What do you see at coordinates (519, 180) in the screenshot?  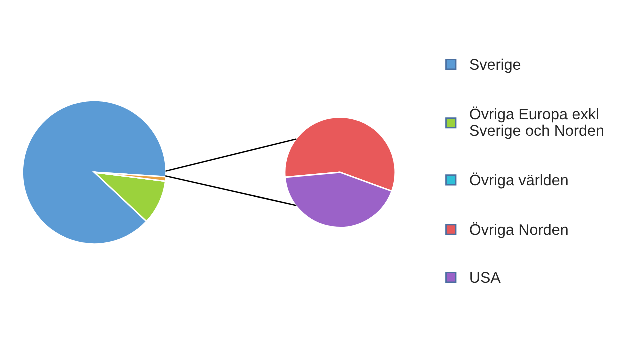 I see `legend-label: Övriga världen` at bounding box center [519, 180].